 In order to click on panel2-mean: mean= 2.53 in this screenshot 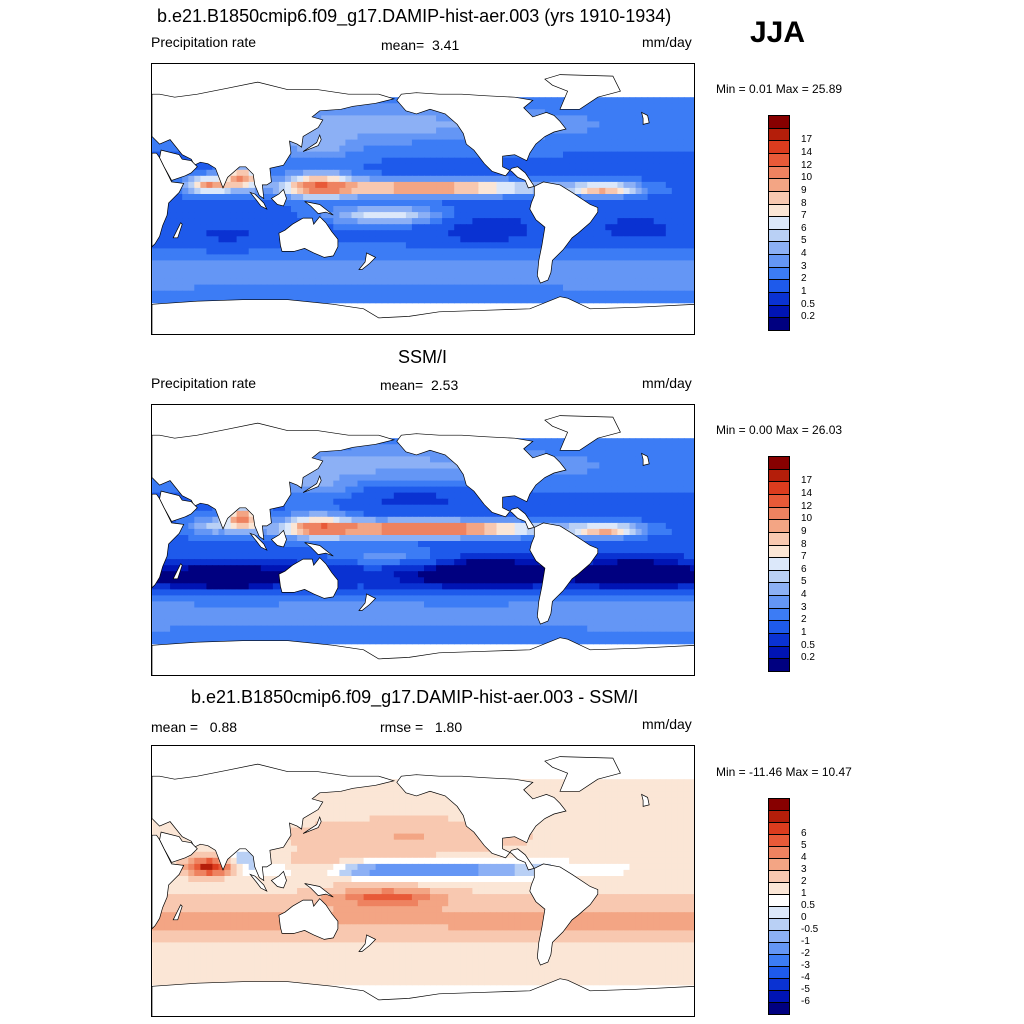, I will do `click(419, 385)`.